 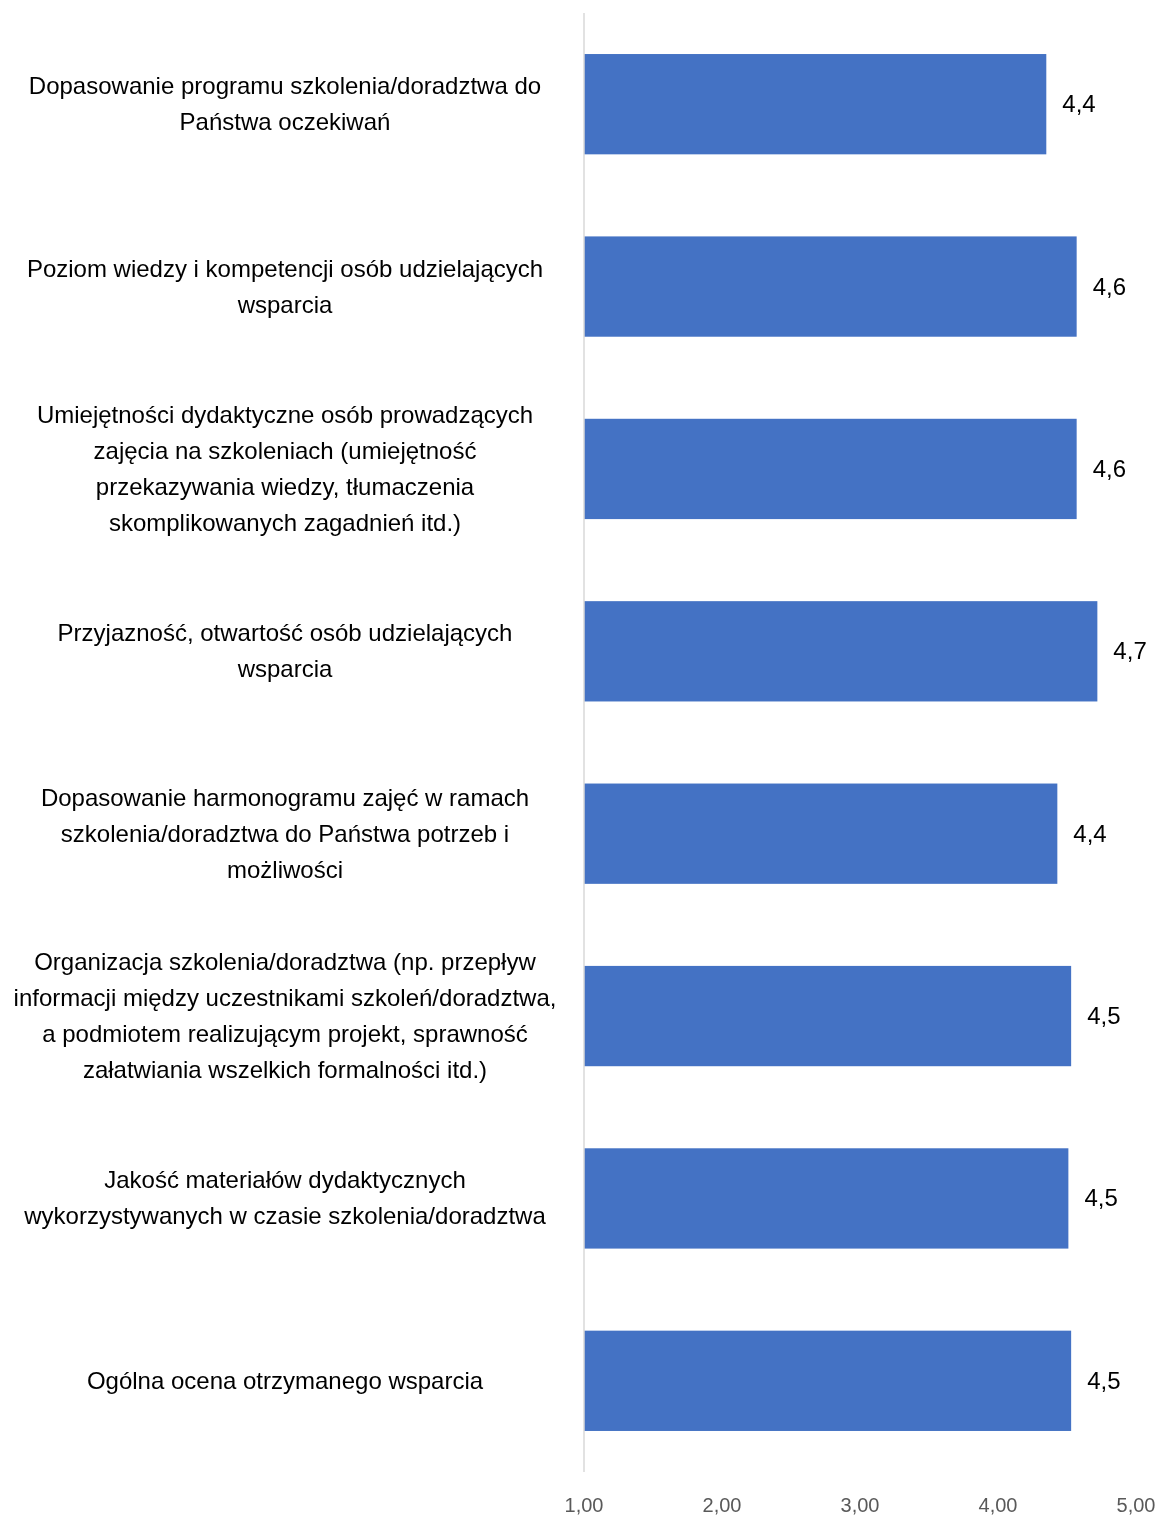 I want to click on x-tick-label: 5,00, so click(x=1136, y=1504).